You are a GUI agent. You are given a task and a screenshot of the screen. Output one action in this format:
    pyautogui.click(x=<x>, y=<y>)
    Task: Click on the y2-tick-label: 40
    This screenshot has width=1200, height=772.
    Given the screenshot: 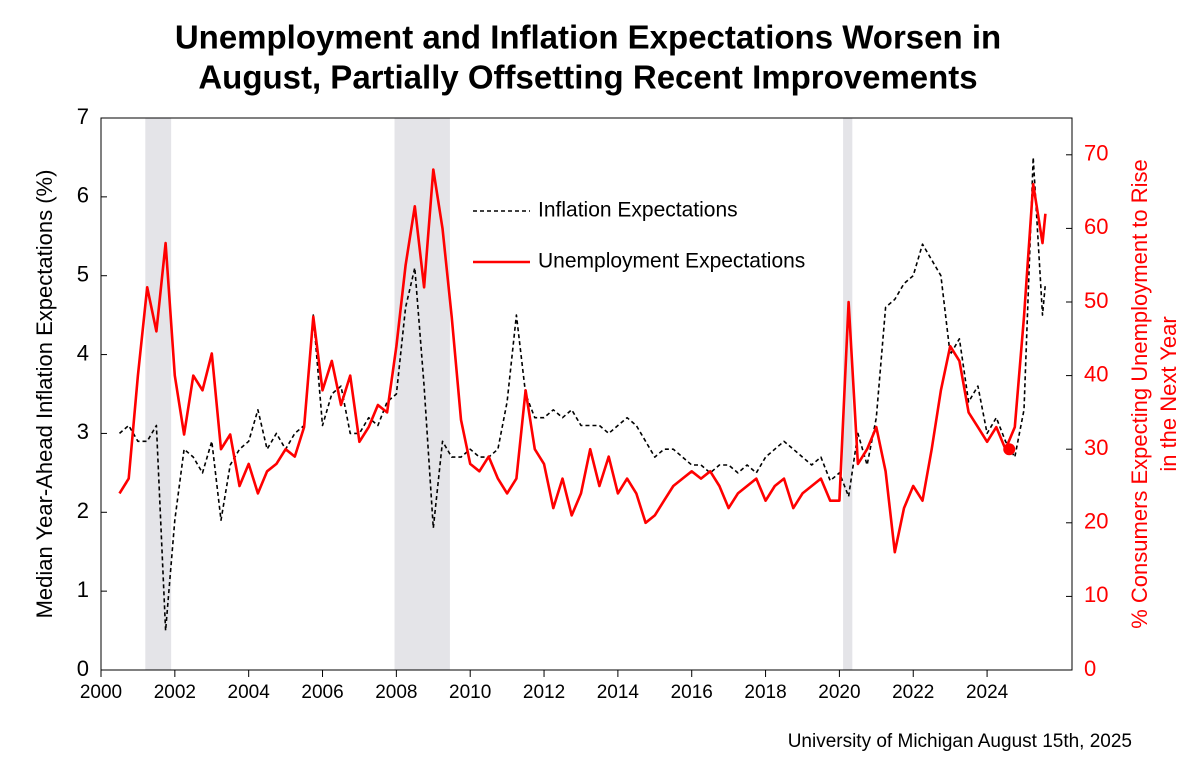 What is the action you would take?
    pyautogui.click(x=1096, y=373)
    